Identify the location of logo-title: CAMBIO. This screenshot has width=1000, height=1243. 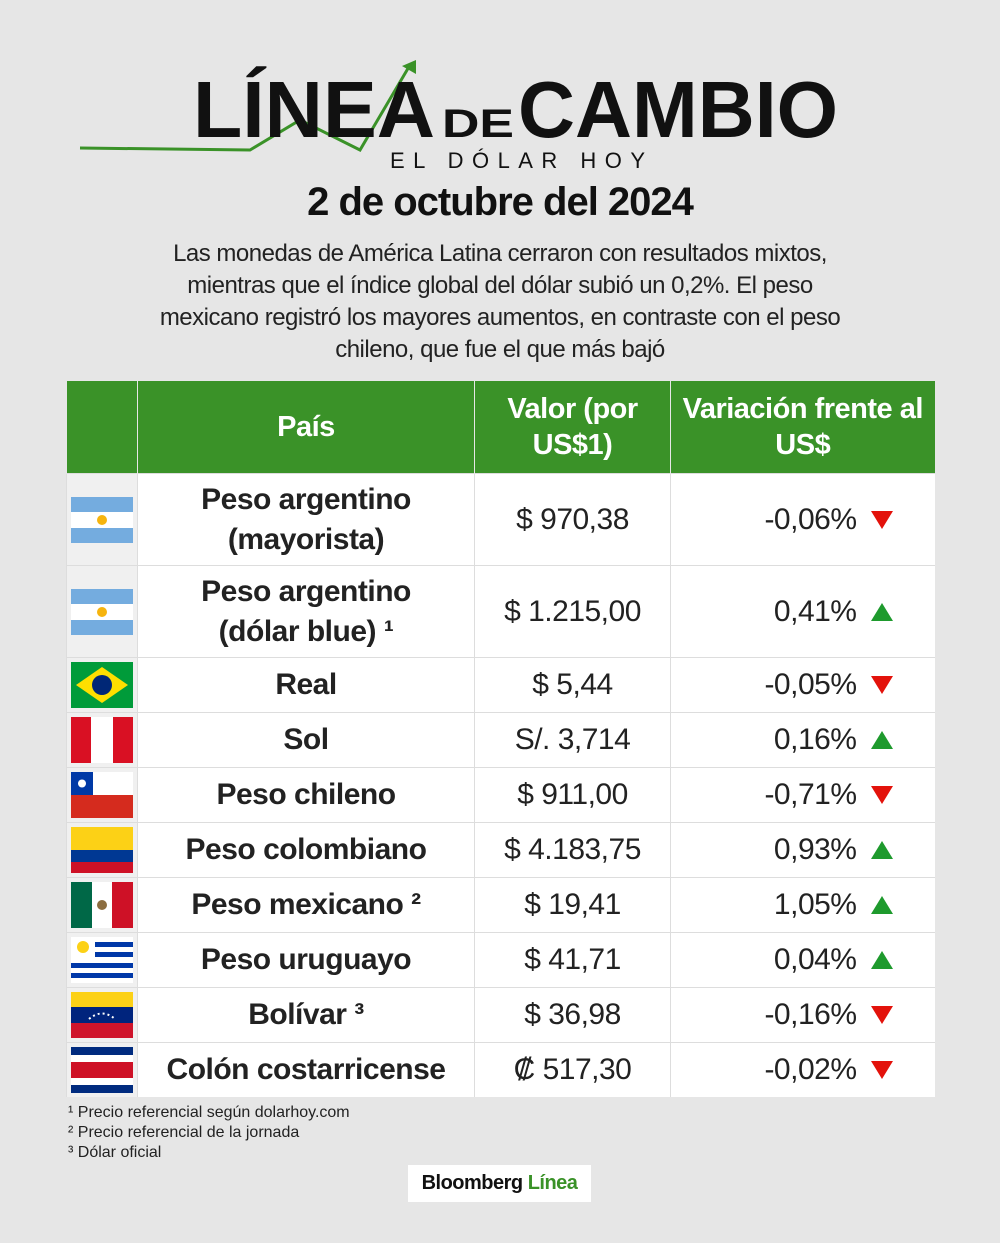
(678, 109).